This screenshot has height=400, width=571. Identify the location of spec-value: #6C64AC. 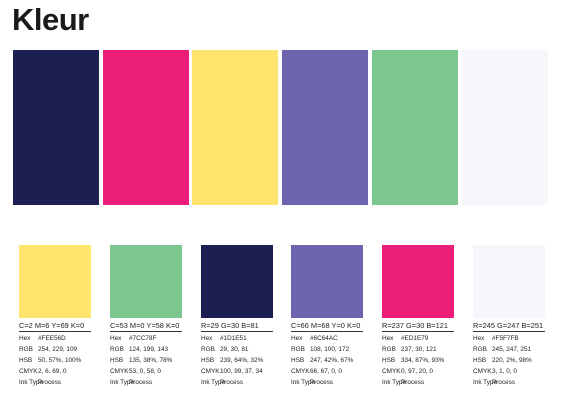
(324, 338).